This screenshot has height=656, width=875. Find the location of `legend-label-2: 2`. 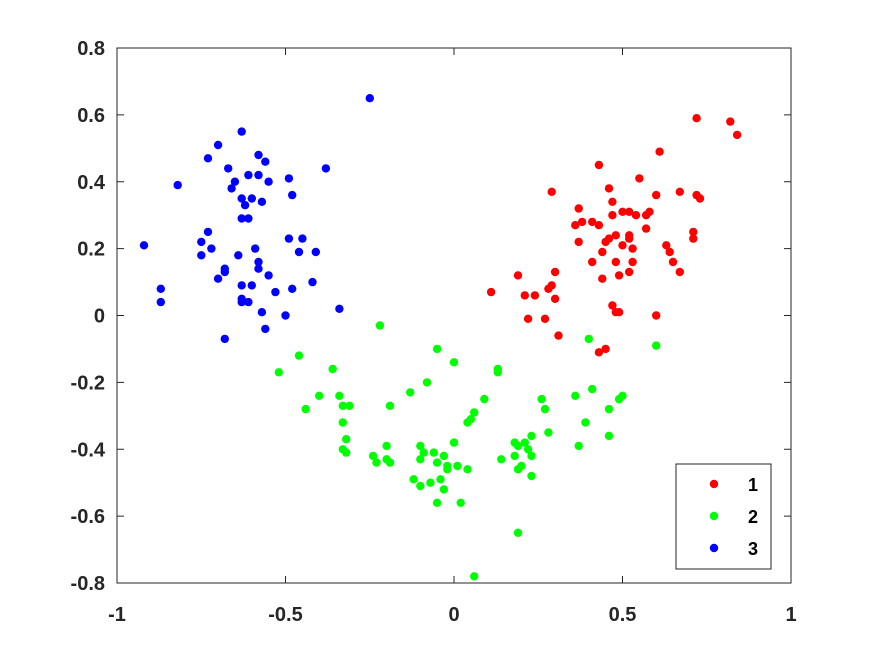

legend-label-2: 2 is located at coordinates (753, 517).